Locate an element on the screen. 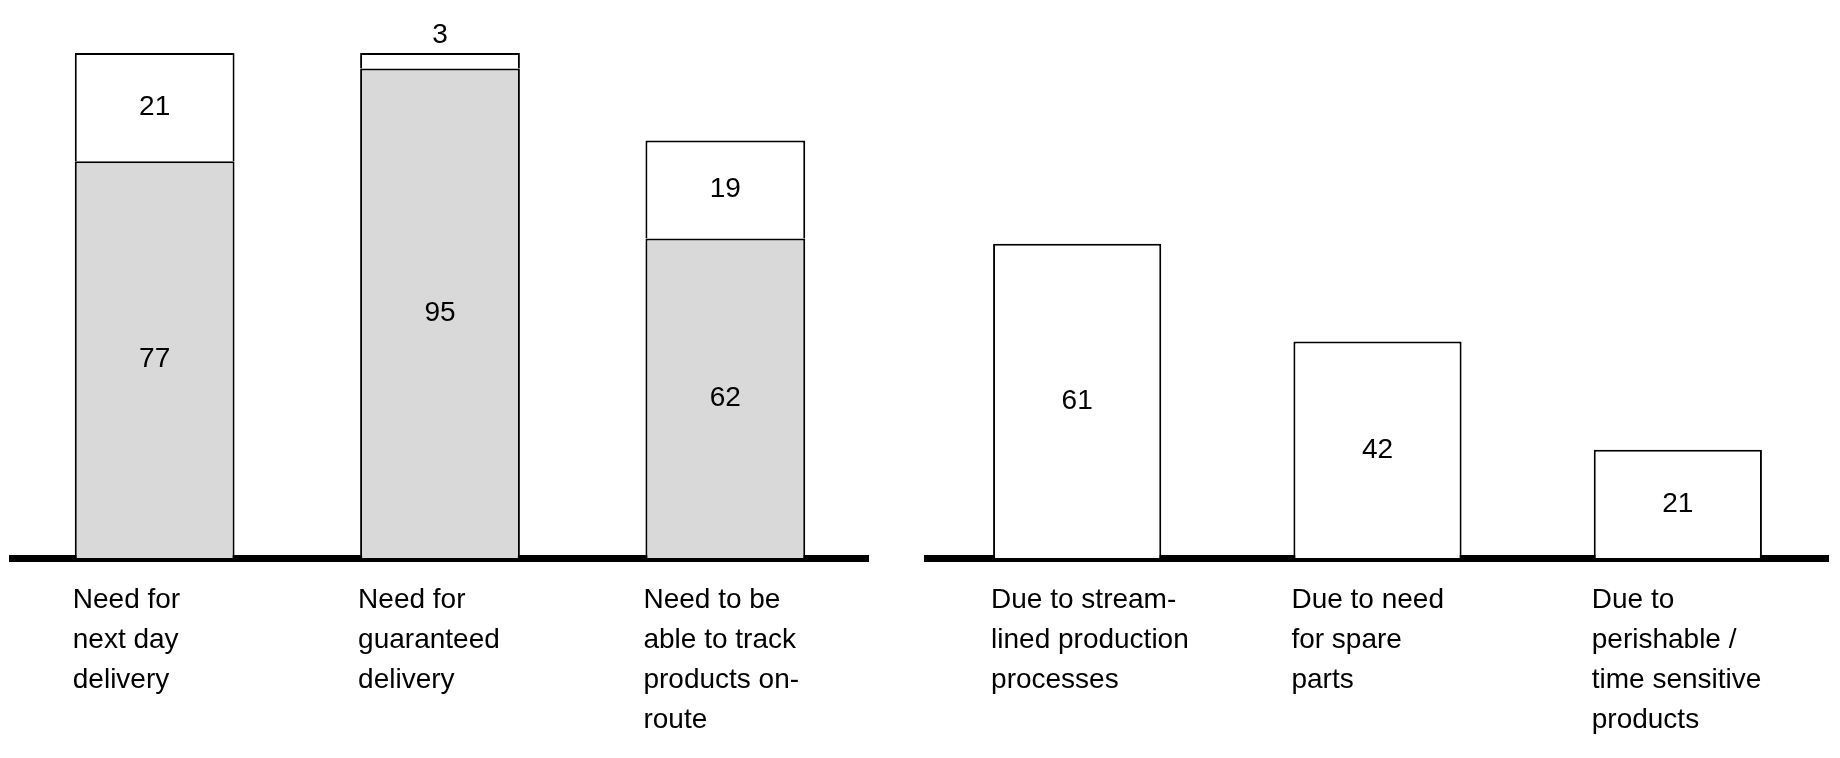 This screenshot has width=1840, height=758. x-tick-label: Need for next day delivery is located at coordinates (126, 638).